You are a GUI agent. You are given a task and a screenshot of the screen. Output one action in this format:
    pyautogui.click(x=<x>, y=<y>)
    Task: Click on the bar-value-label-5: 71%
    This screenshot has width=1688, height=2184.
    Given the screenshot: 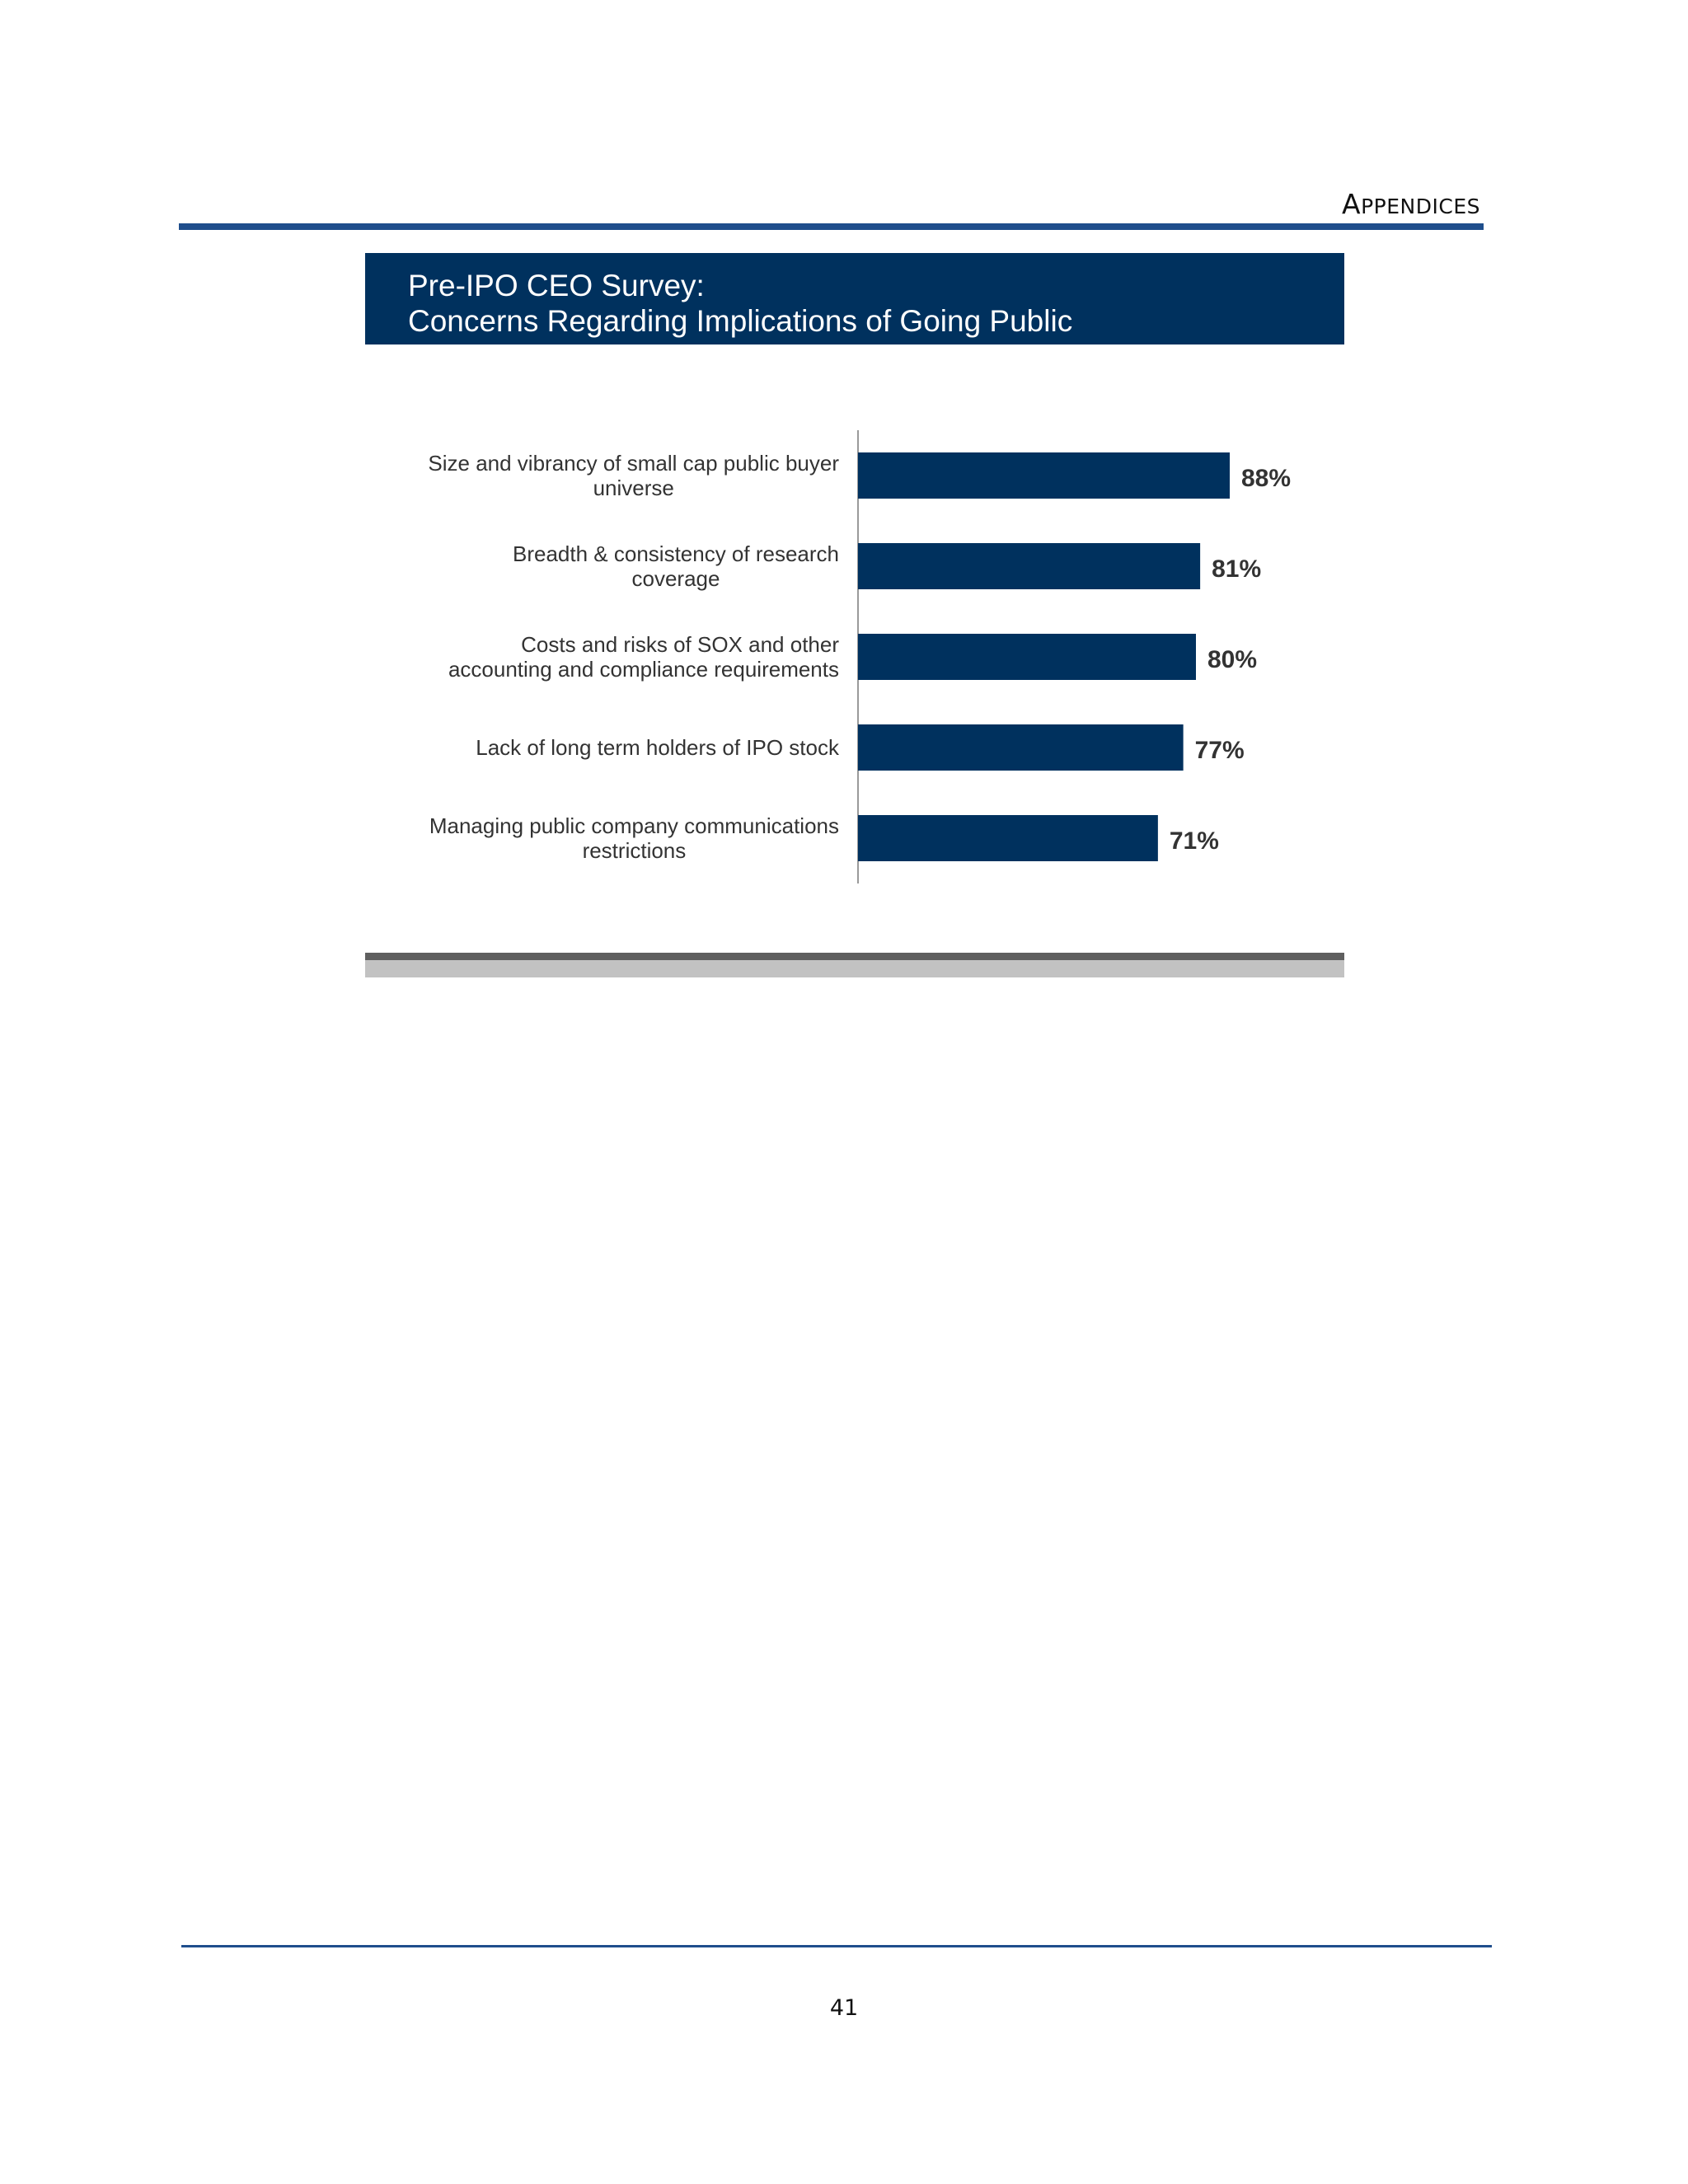 What is the action you would take?
    pyautogui.click(x=1194, y=841)
    